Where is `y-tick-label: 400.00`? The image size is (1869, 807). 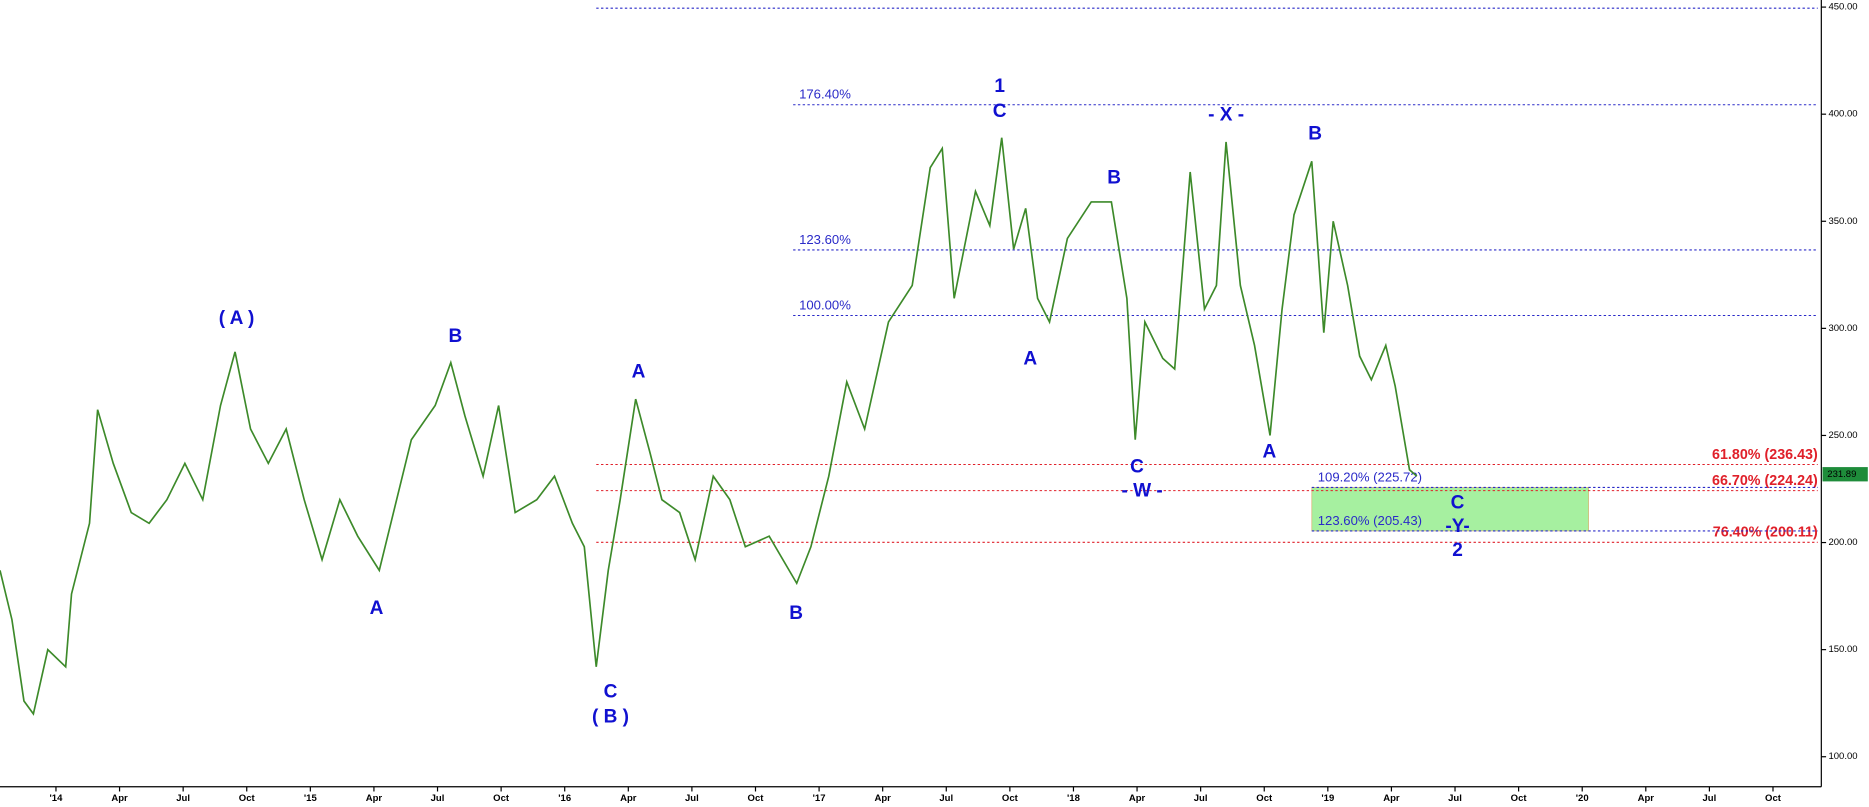
y-tick-label: 400.00 is located at coordinates (1842, 114).